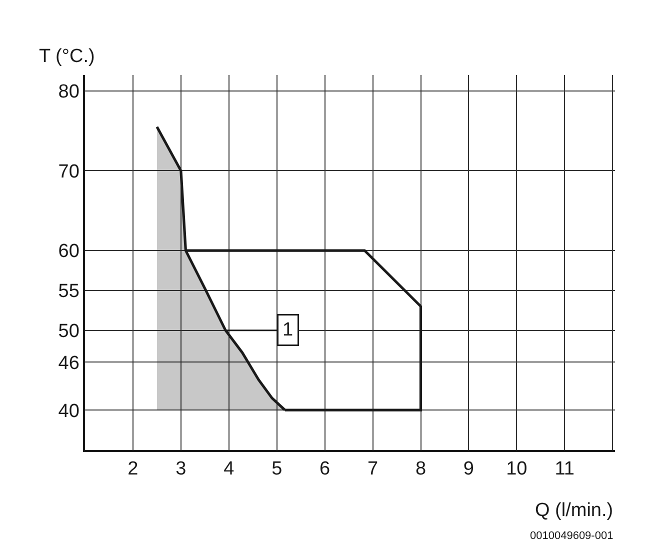 The image size is (659, 547). What do you see at coordinates (288, 330) in the screenshot?
I see `annotation: 1` at bounding box center [288, 330].